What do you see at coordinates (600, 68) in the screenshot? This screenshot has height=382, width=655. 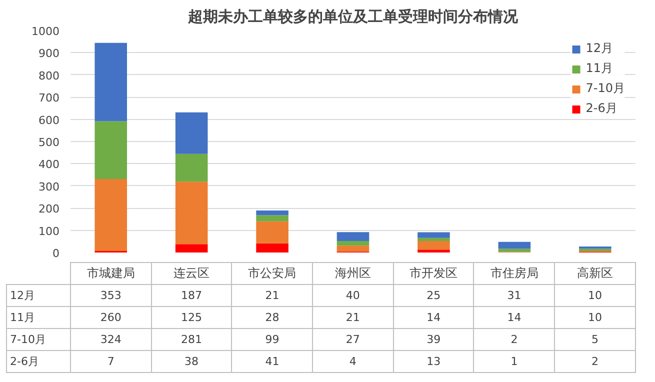 I see `legend-label: 11月` at bounding box center [600, 68].